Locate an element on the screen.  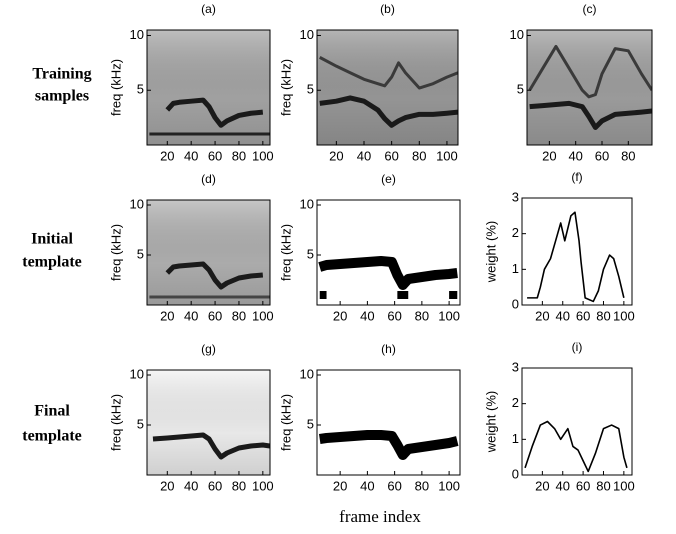
row-label: Final is located at coordinates (52, 411).